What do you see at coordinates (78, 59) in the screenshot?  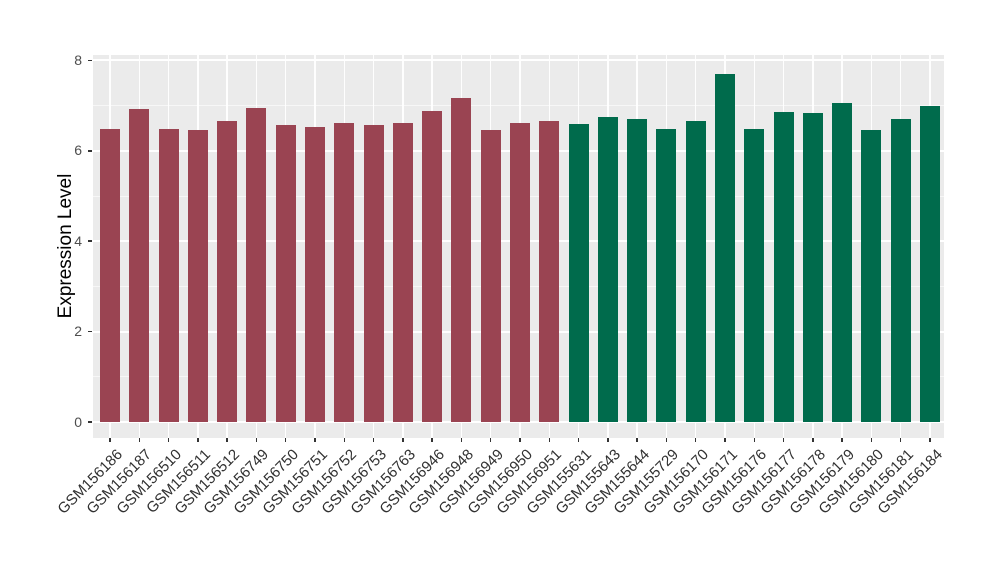 I see `y-tick-label: 8` at bounding box center [78, 59].